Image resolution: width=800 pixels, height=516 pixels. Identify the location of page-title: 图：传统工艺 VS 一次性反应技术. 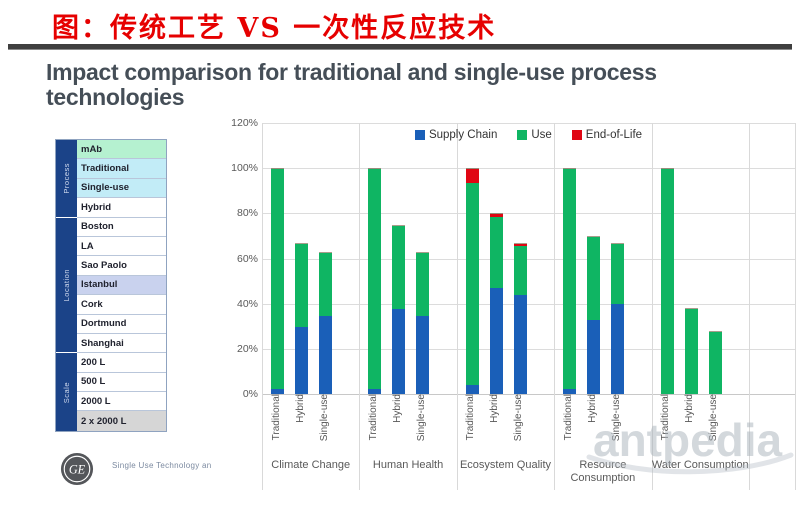
(274, 28).